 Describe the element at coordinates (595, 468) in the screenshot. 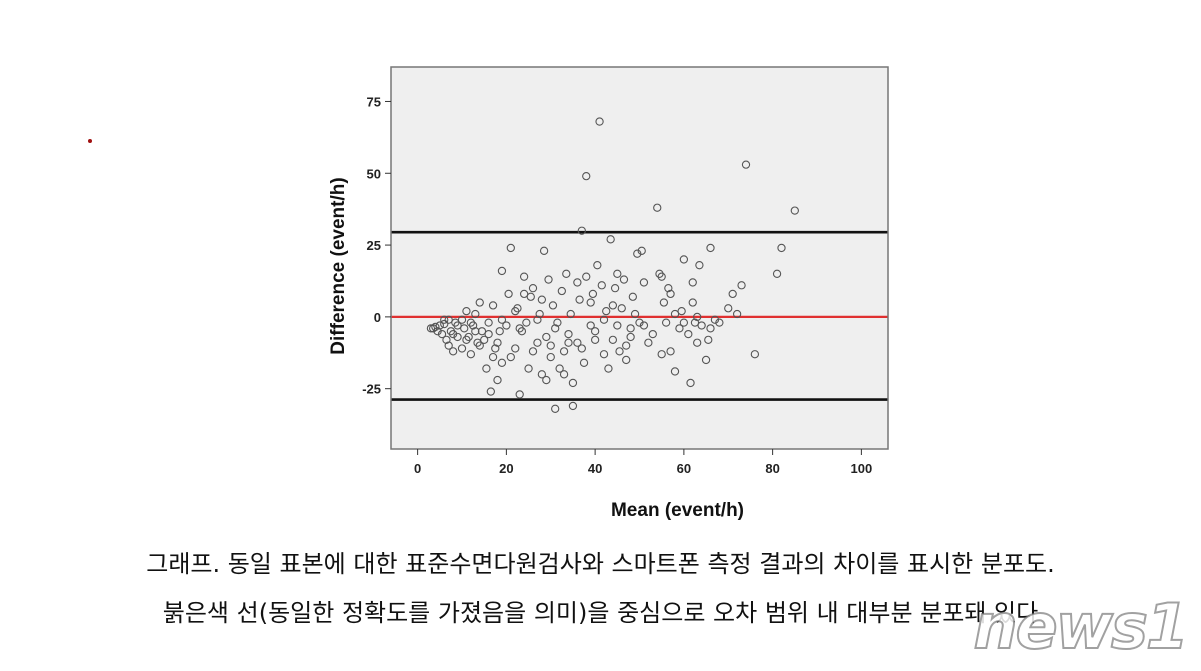

I see `x-tick-label: 40` at that location.